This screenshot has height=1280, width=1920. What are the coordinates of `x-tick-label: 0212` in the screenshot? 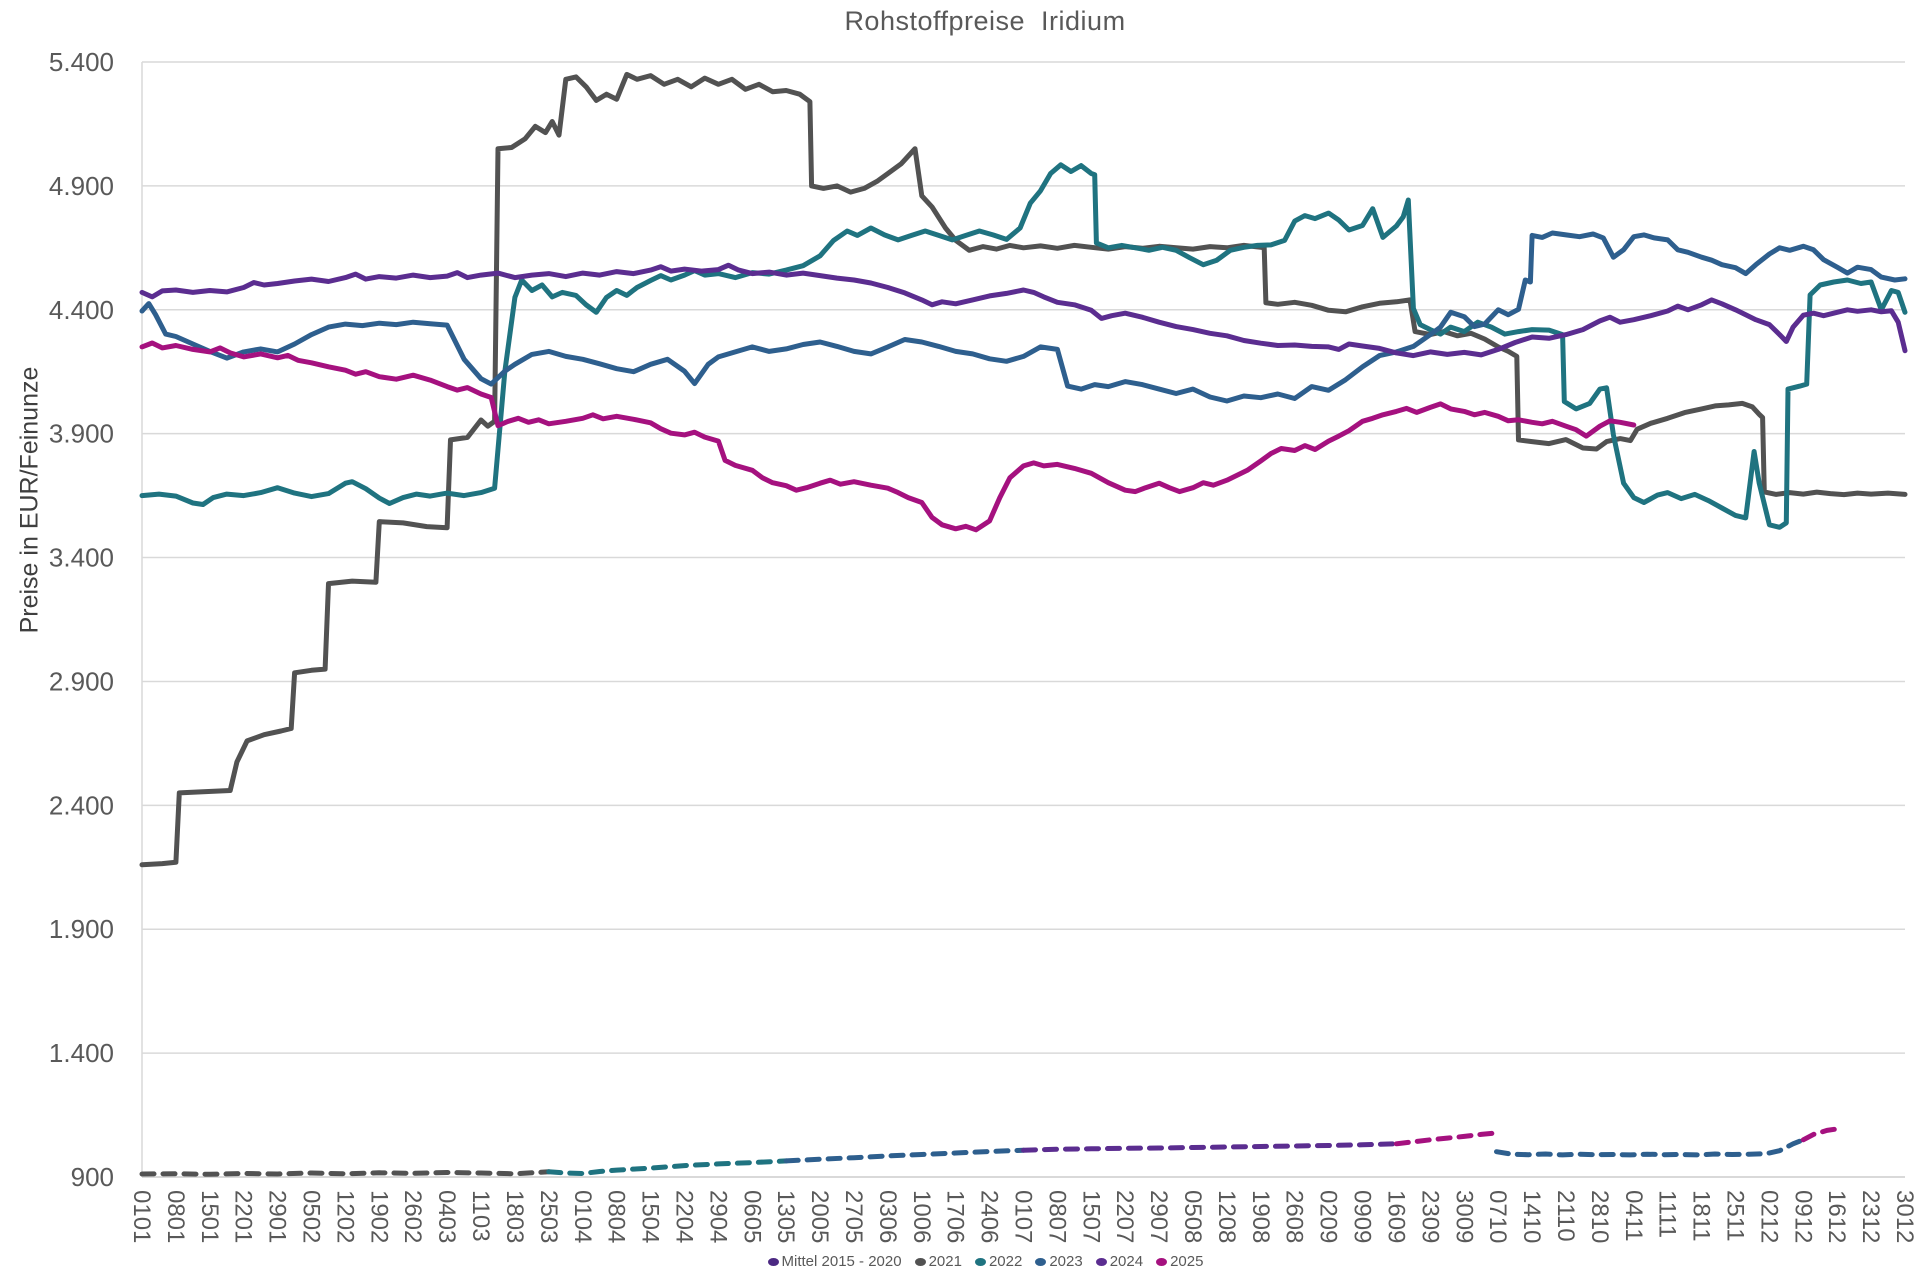 It's located at (1768, 1216).